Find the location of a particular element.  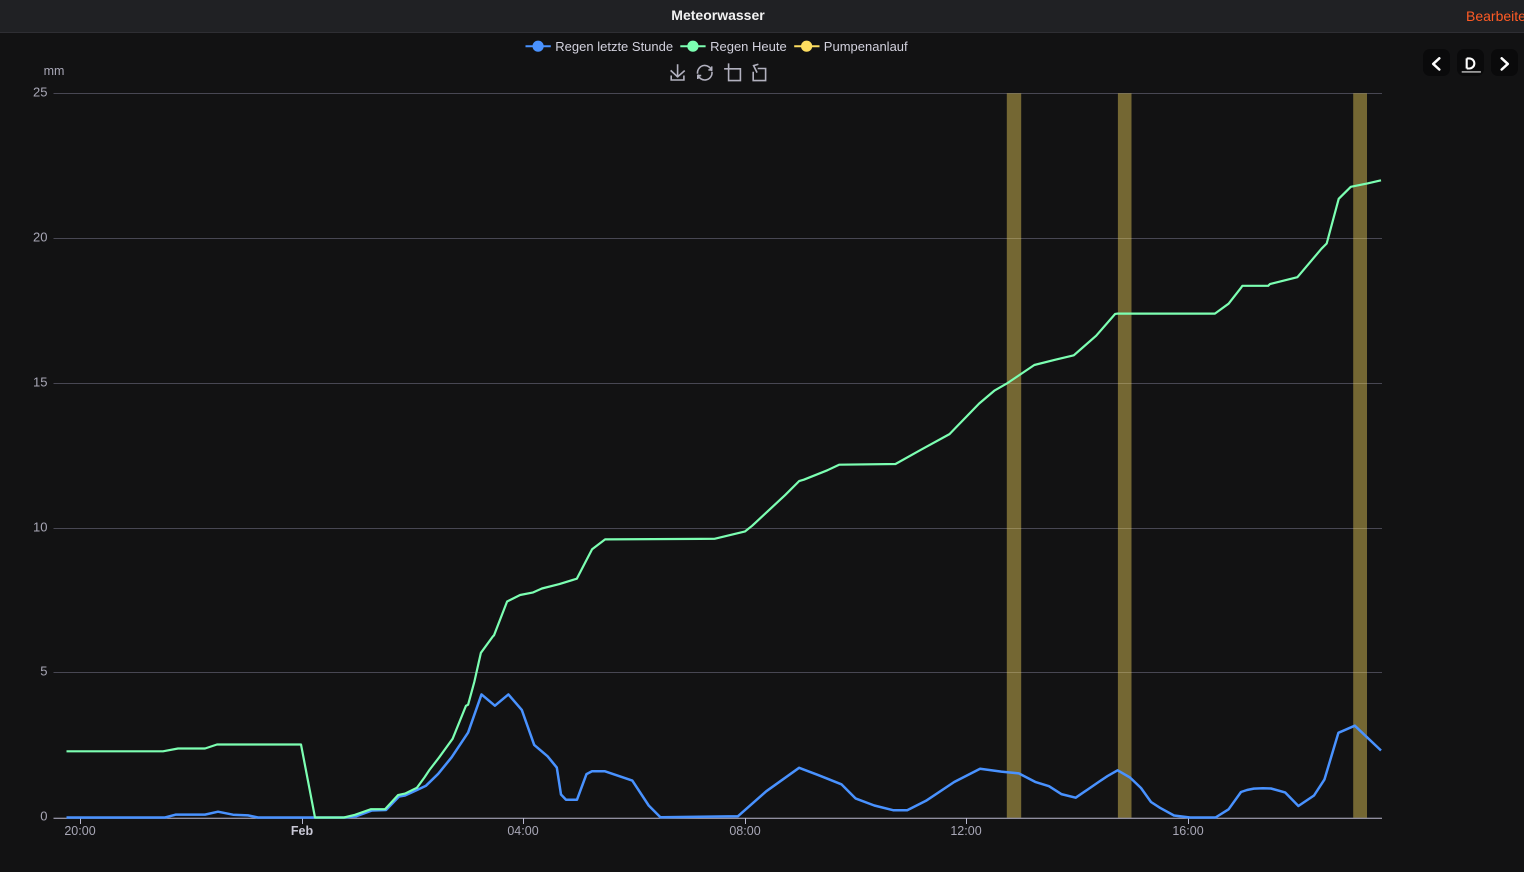

svg-text: 5 is located at coordinates (43, 671).